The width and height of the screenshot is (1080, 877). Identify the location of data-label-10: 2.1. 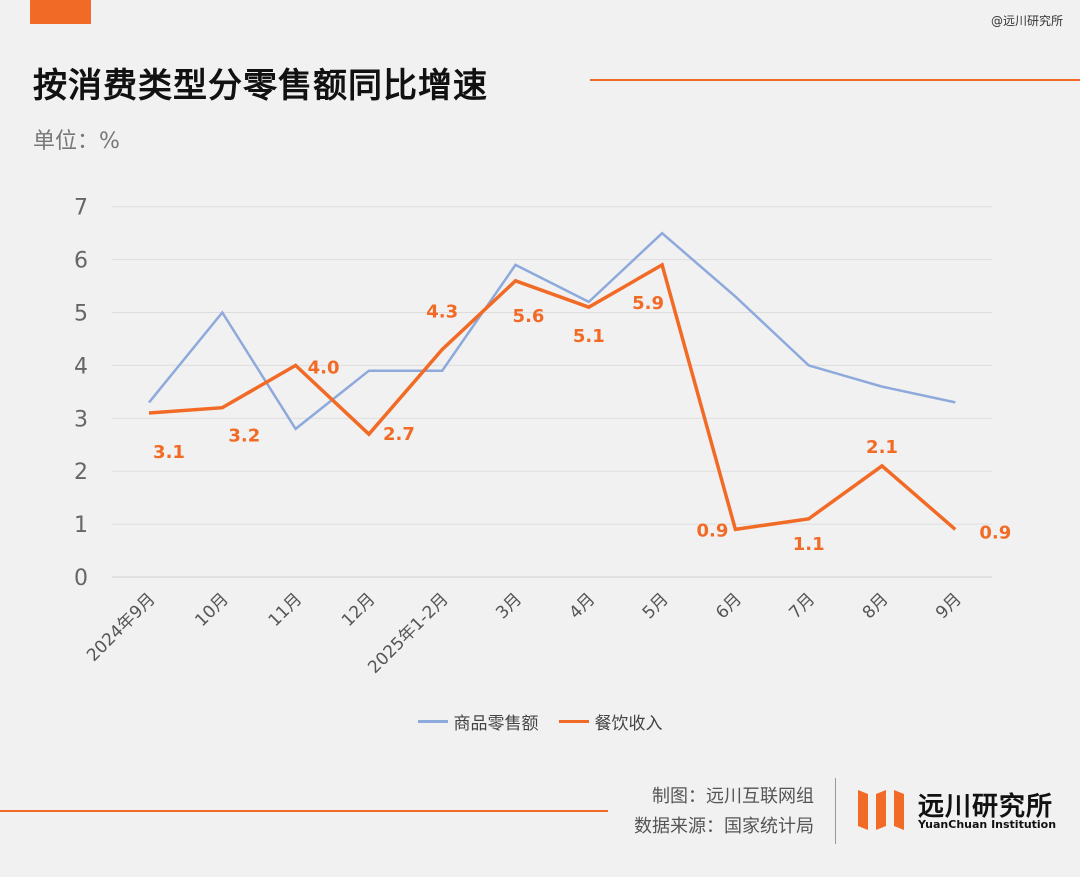
(882, 447).